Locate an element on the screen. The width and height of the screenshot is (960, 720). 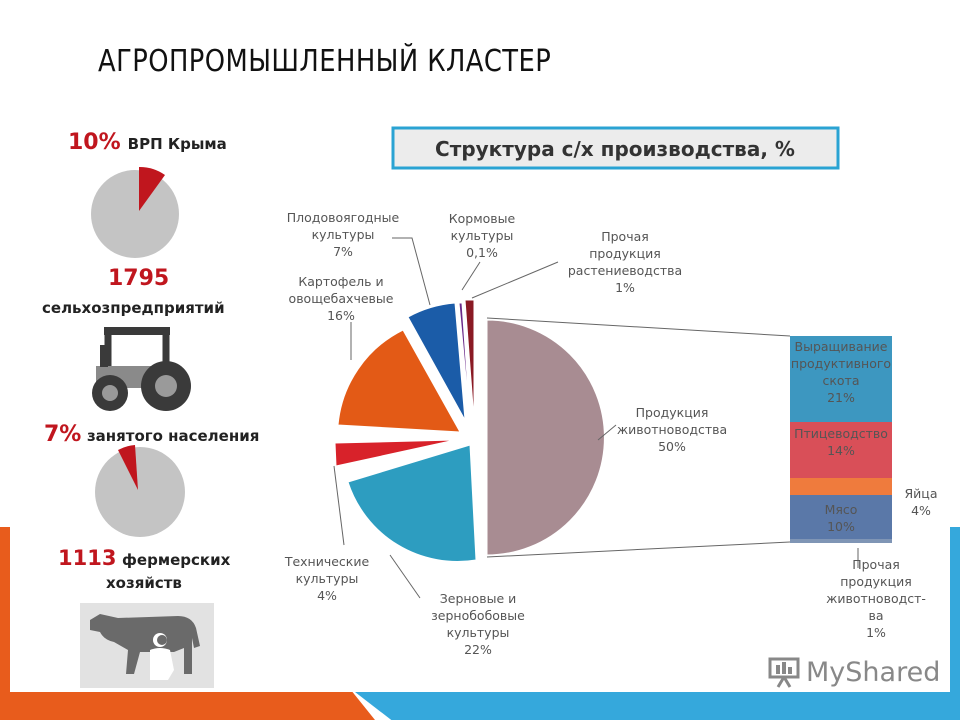
leader-korm is located at coordinates (471, 276).